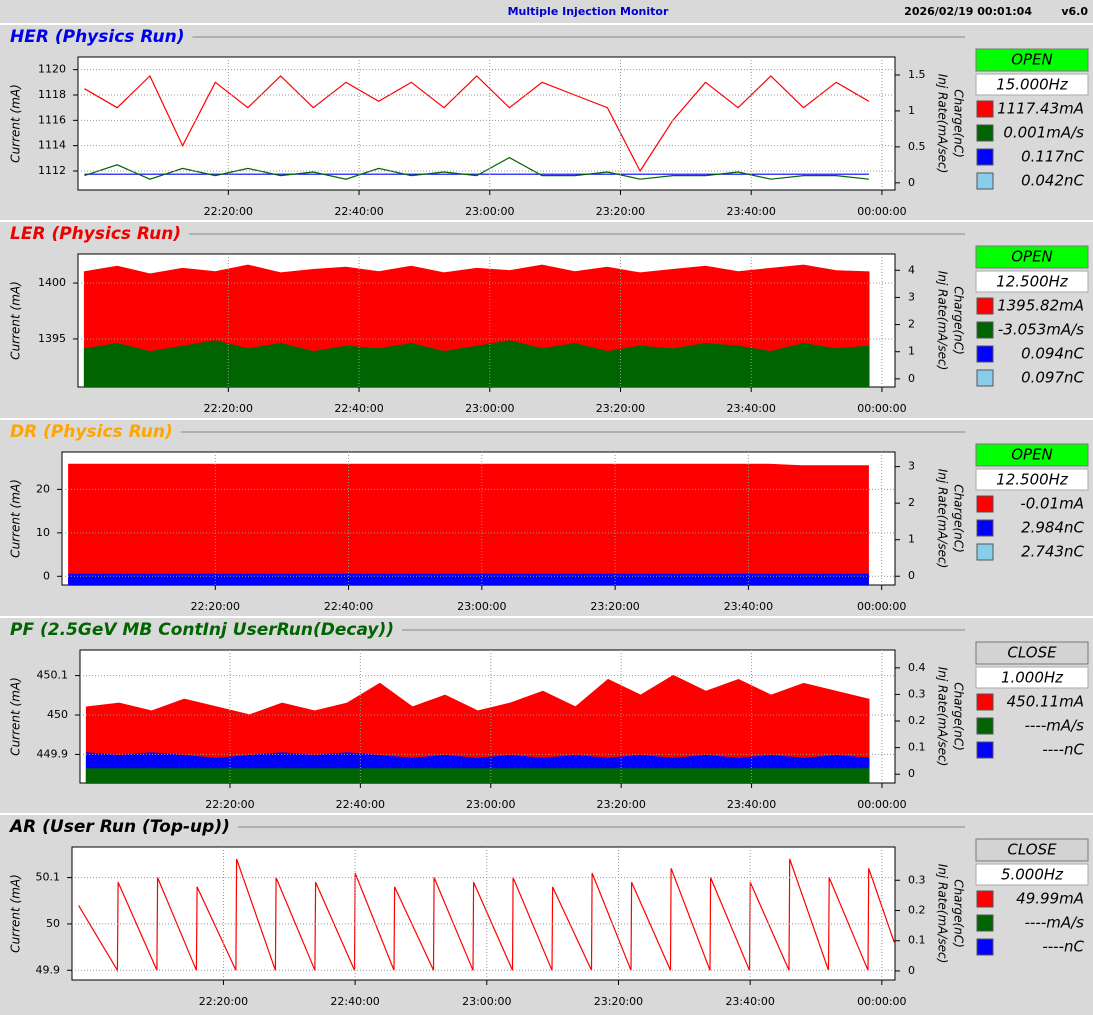  Describe the element at coordinates (917, 74) in the screenshot. I see `y2-tick-label: 1.5` at that location.